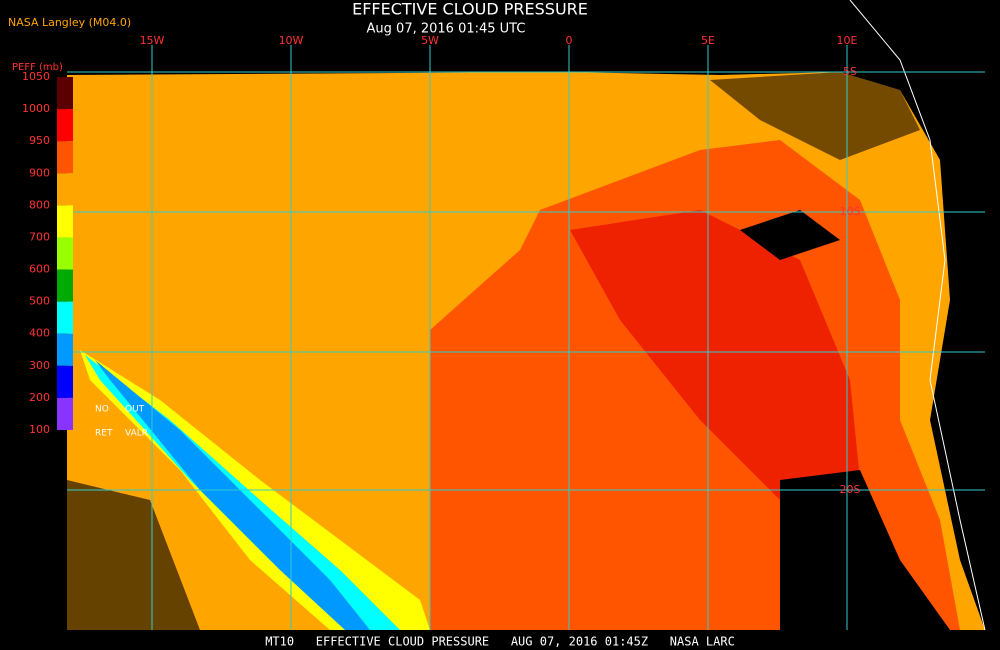 This screenshot has width=1000, height=650. I want to click on legend-tick: 700, so click(39, 236).